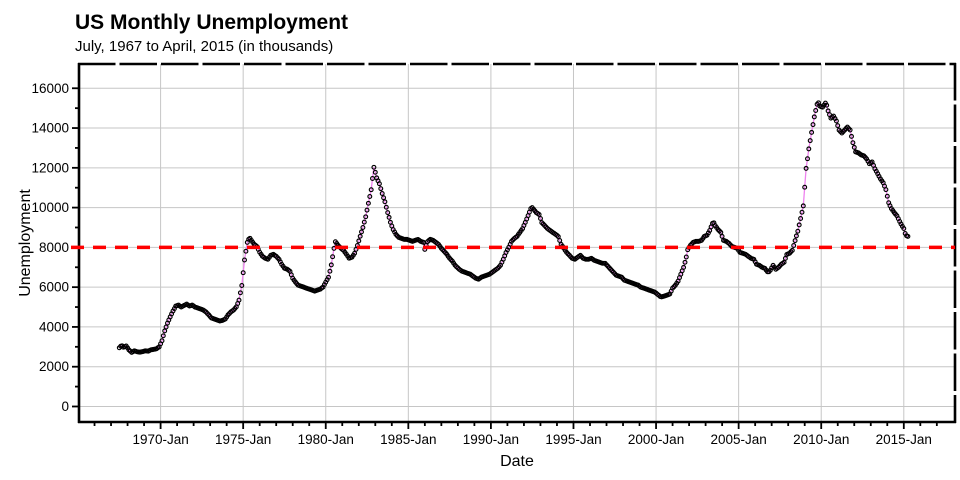 Image resolution: width=960 pixels, height=480 pixels. I want to click on y-axis-label: Unemployment, so click(25, 243).